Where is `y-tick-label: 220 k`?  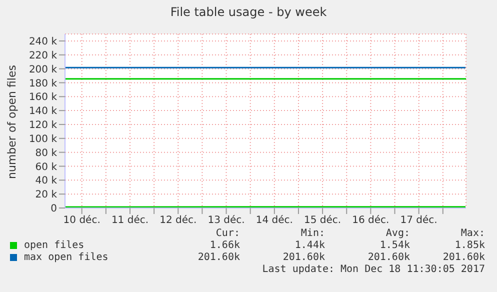
y-tick-label: 220 k is located at coordinates (43, 56).